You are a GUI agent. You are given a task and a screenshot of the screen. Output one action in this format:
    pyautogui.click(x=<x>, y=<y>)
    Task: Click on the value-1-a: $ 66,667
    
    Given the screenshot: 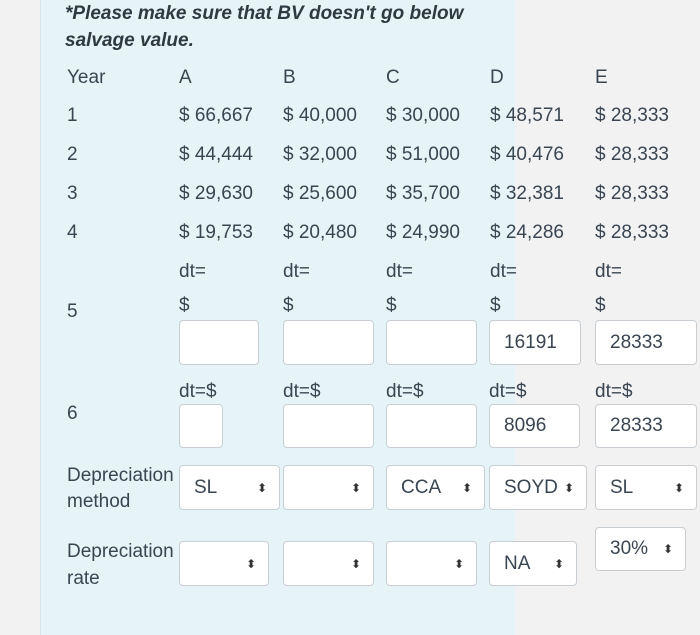 What is the action you would take?
    pyautogui.click(x=216, y=115)
    